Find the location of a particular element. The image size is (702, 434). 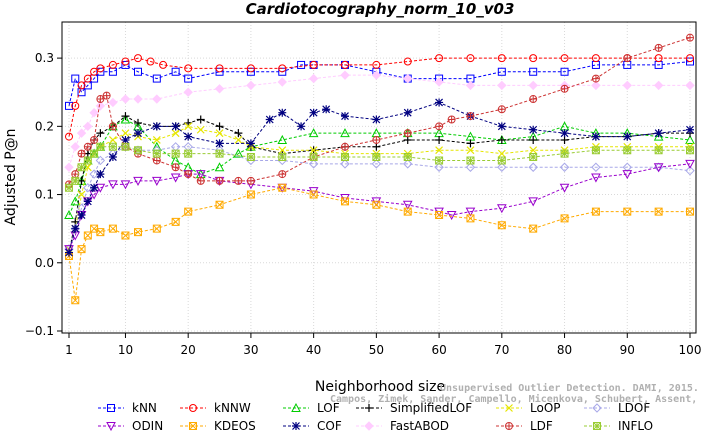

legend-marker-inflo is located at coordinates (597, 426).